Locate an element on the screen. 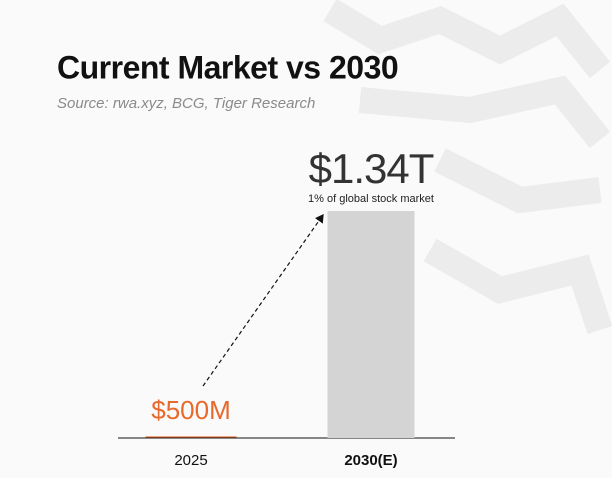 This screenshot has width=612, height=478. bar is located at coordinates (371, 324).